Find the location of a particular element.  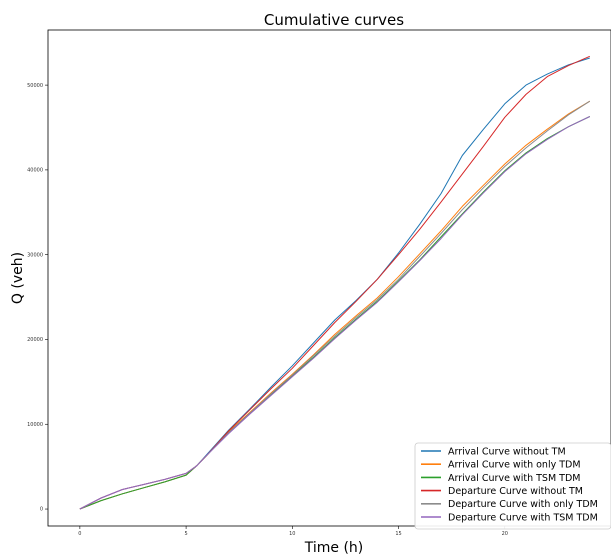

x-axis-ticks: 0 5 10 15 20 is located at coordinates (293, 531).